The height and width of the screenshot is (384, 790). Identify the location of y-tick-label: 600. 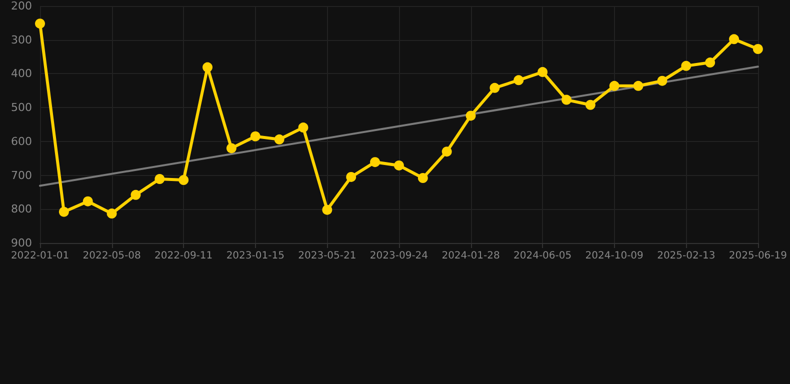
(21, 141).